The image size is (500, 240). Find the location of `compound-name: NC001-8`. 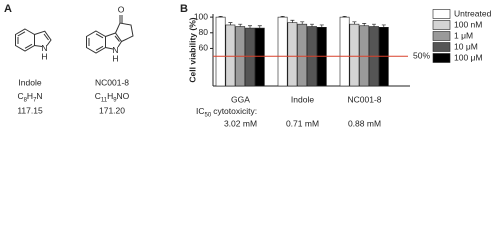

compound-name: NC001-8 is located at coordinates (112, 82).